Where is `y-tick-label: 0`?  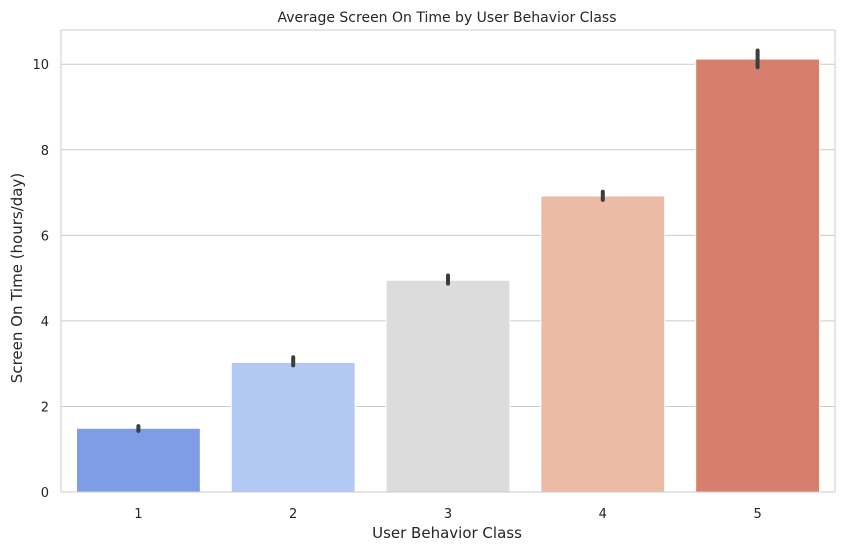 y-tick-label: 0 is located at coordinates (45, 493).